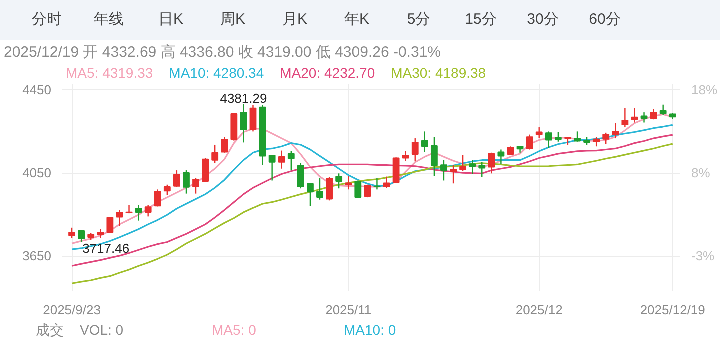  What do you see at coordinates (110, 73) in the screenshot?
I see `text: MA5: 4319.33` at bounding box center [110, 73].